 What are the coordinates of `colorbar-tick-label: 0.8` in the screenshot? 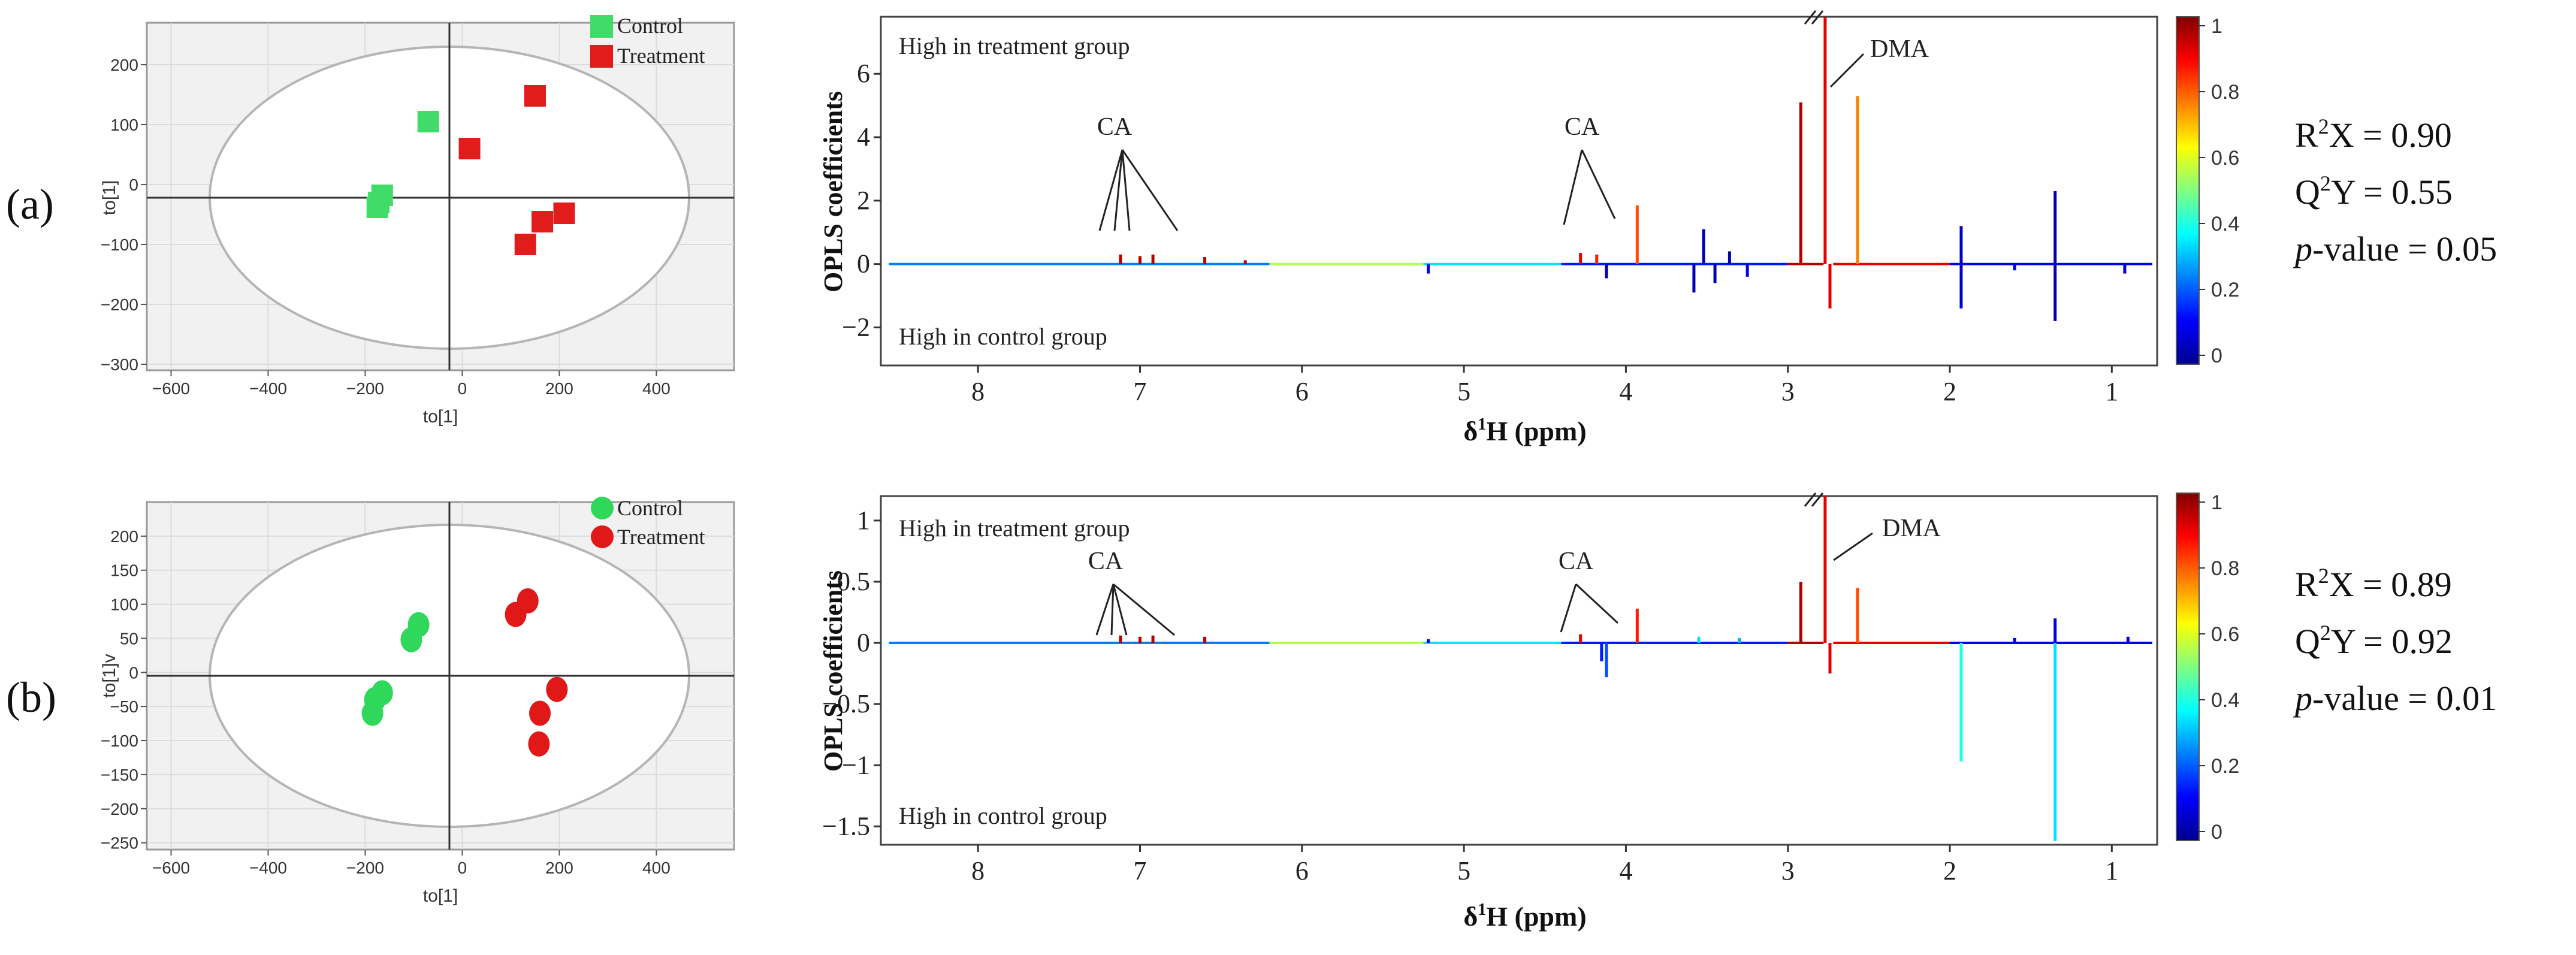 It's located at (2225, 568).